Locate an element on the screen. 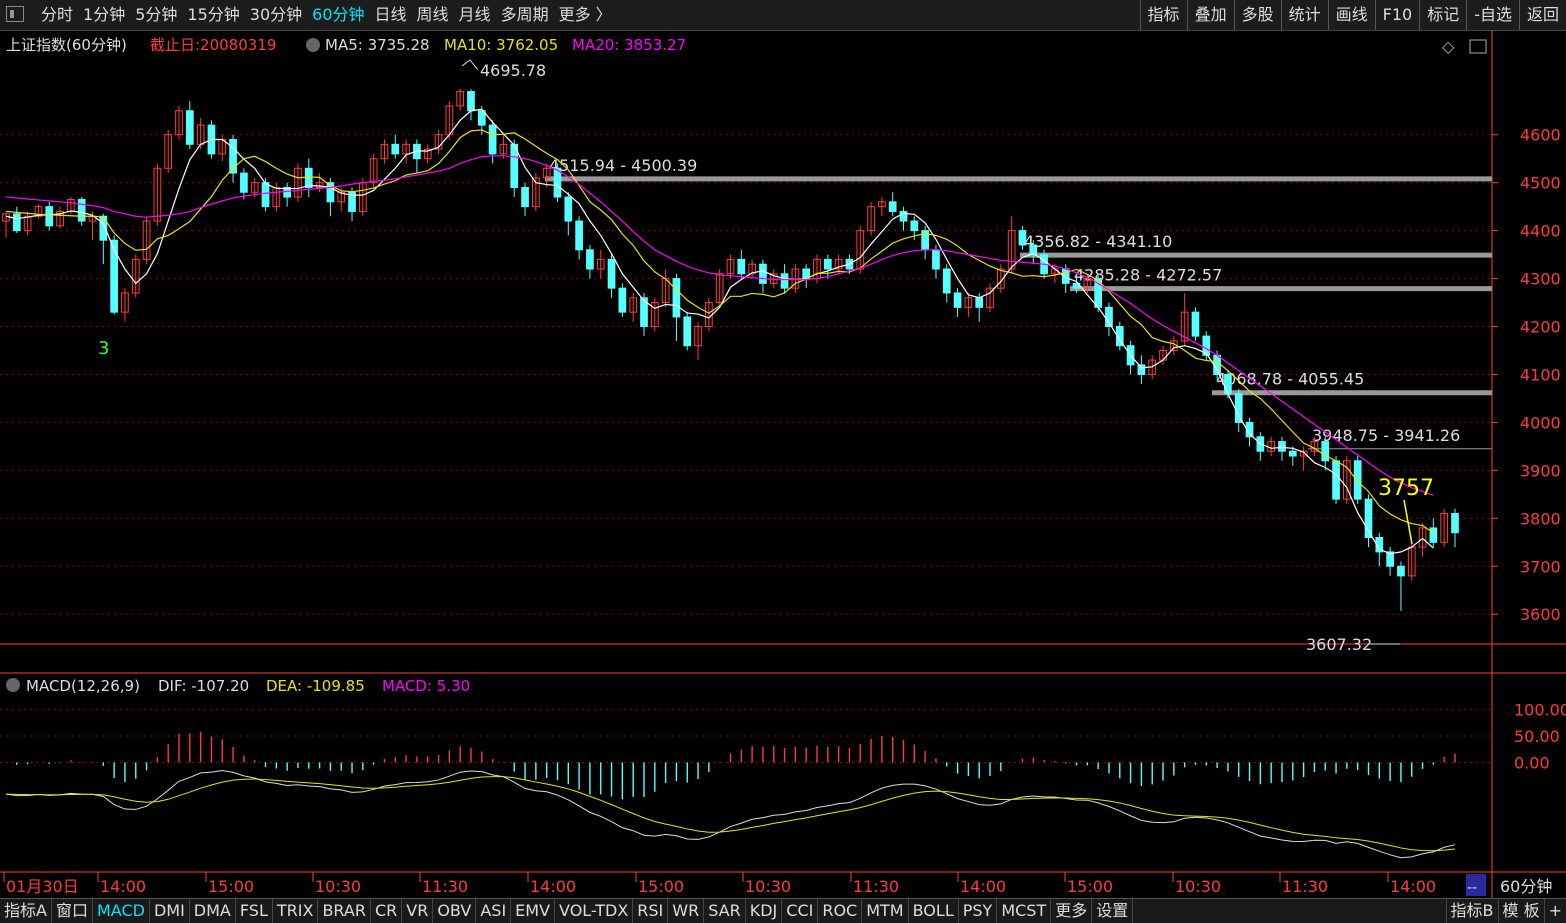 The image size is (1566, 923). period-tab: 周线 is located at coordinates (432, 14).